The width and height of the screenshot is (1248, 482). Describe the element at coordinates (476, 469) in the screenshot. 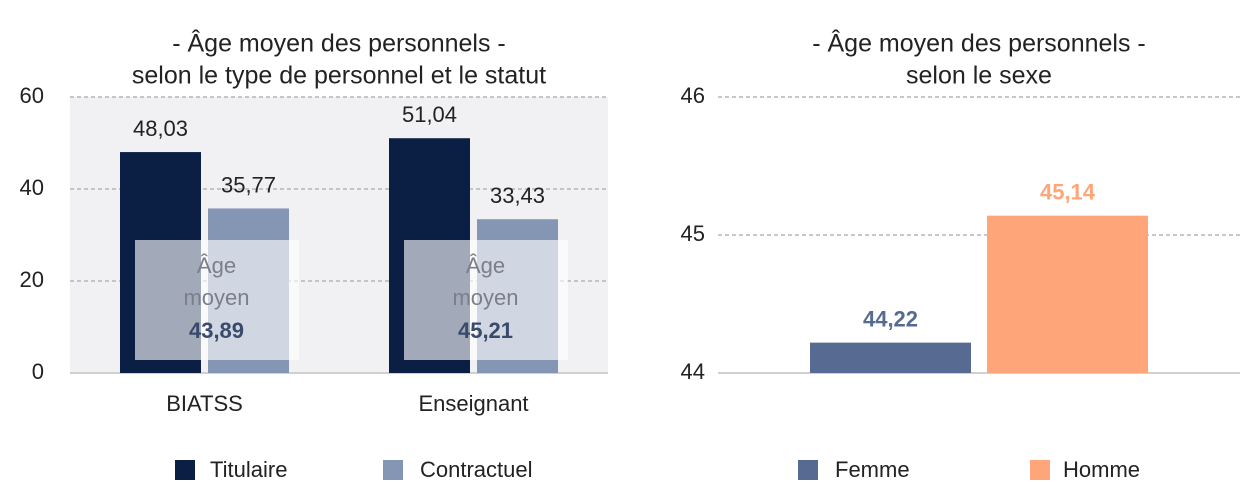

I see `legend-label: Contractuel` at that location.